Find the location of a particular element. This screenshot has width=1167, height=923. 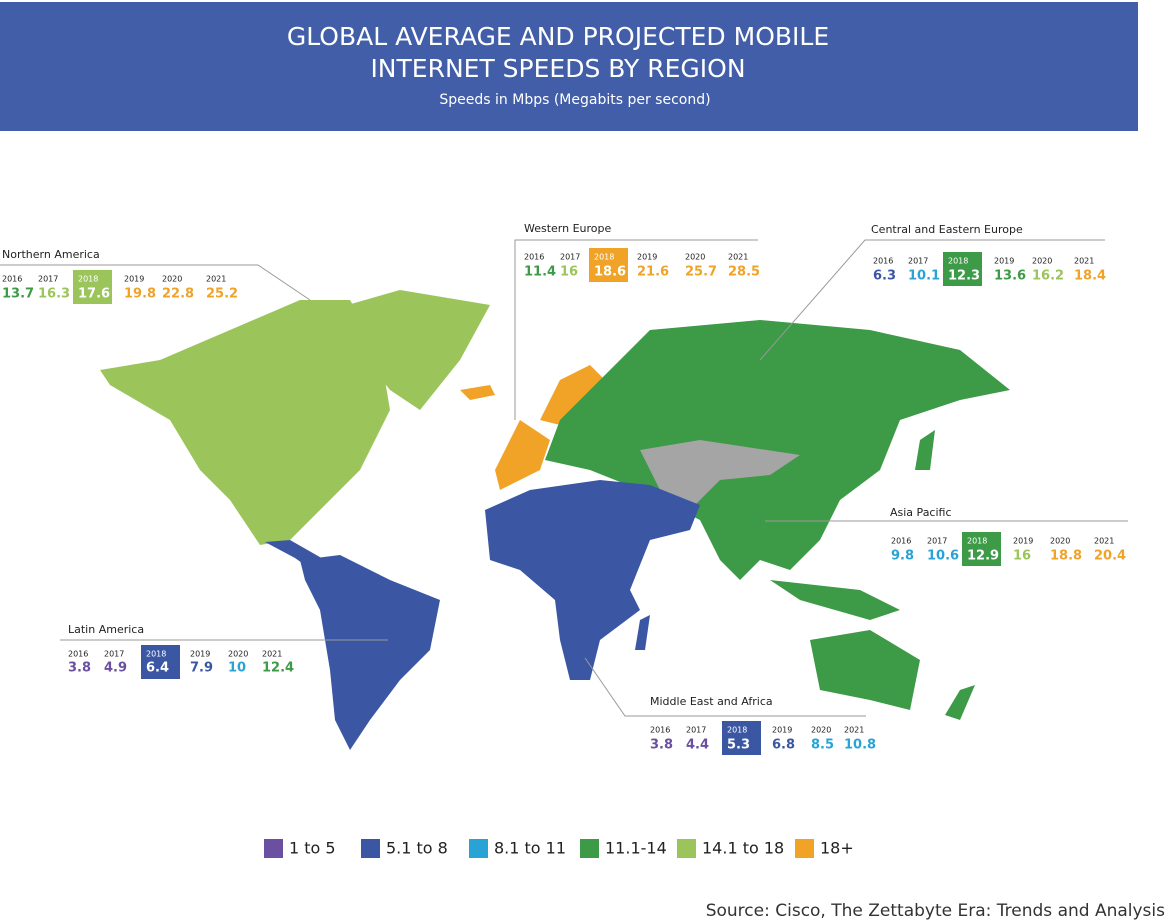

speed-value: 8.5 is located at coordinates (822, 745).